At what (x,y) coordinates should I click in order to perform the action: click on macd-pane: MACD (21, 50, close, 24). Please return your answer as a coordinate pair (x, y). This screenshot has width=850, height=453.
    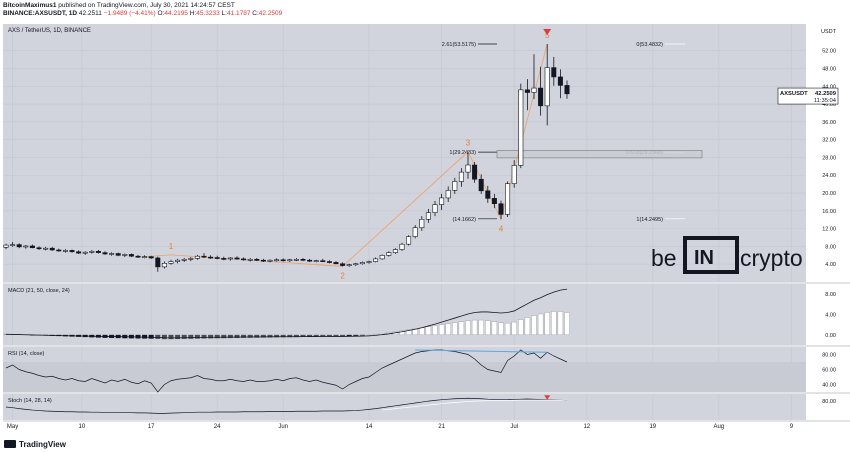
    Looking at the image, I should click on (286, 314).